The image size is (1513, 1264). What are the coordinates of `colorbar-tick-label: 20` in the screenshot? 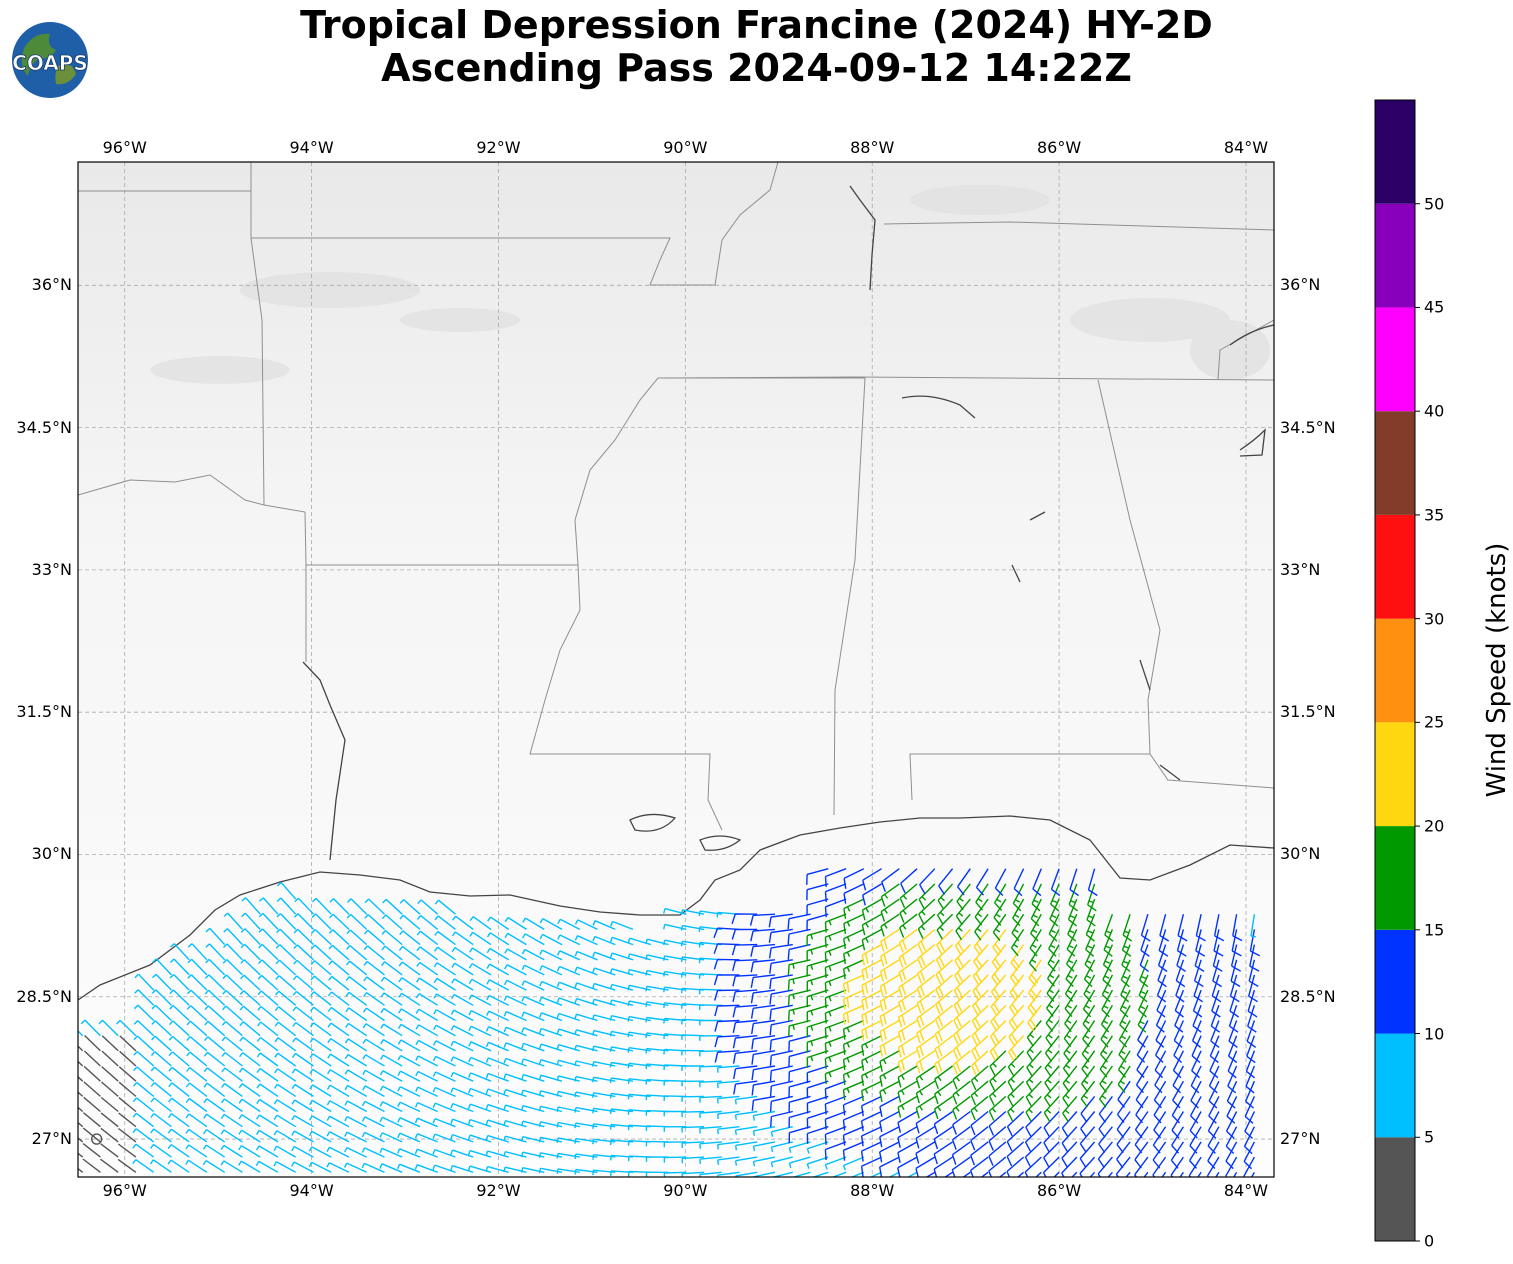 It's located at (1434, 826).